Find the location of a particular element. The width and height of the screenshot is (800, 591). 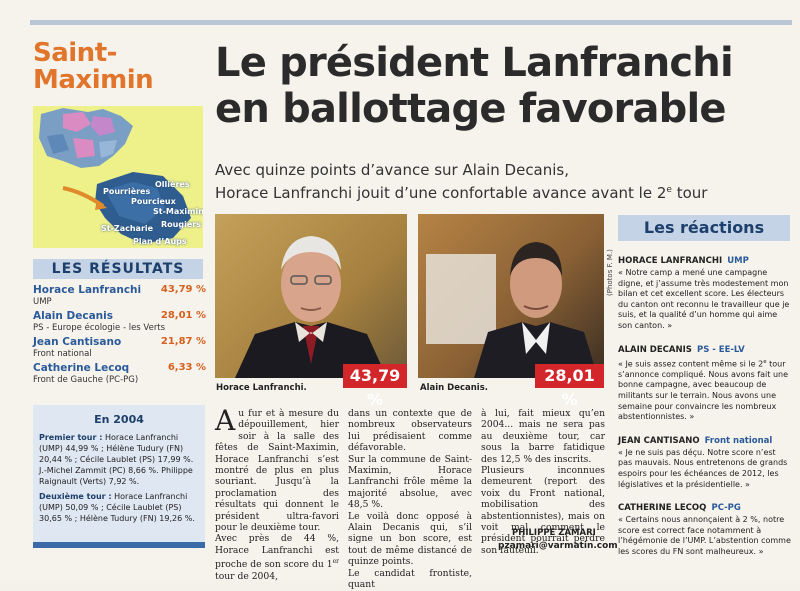

percent-badge-right: 28,01 % is located at coordinates (569, 386).